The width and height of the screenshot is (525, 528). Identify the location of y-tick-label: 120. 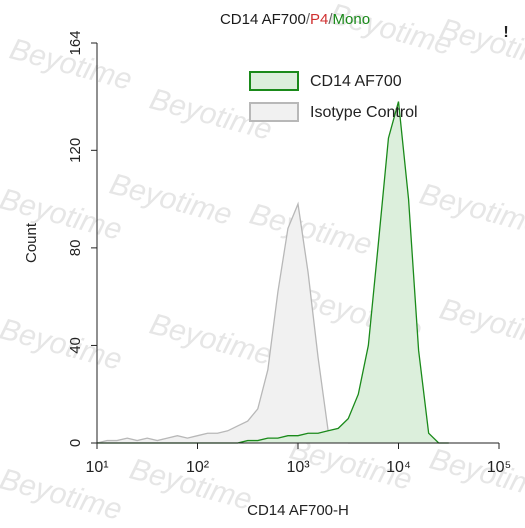
(75, 150).